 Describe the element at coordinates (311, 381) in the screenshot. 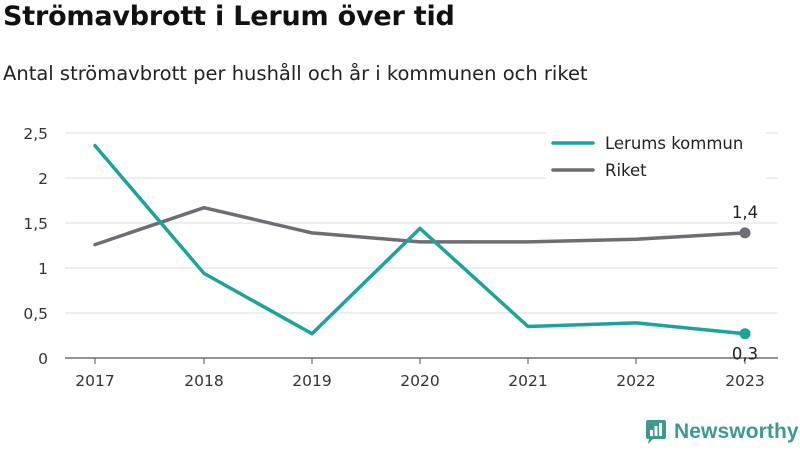

I see `x-tick-label: 2019` at that location.